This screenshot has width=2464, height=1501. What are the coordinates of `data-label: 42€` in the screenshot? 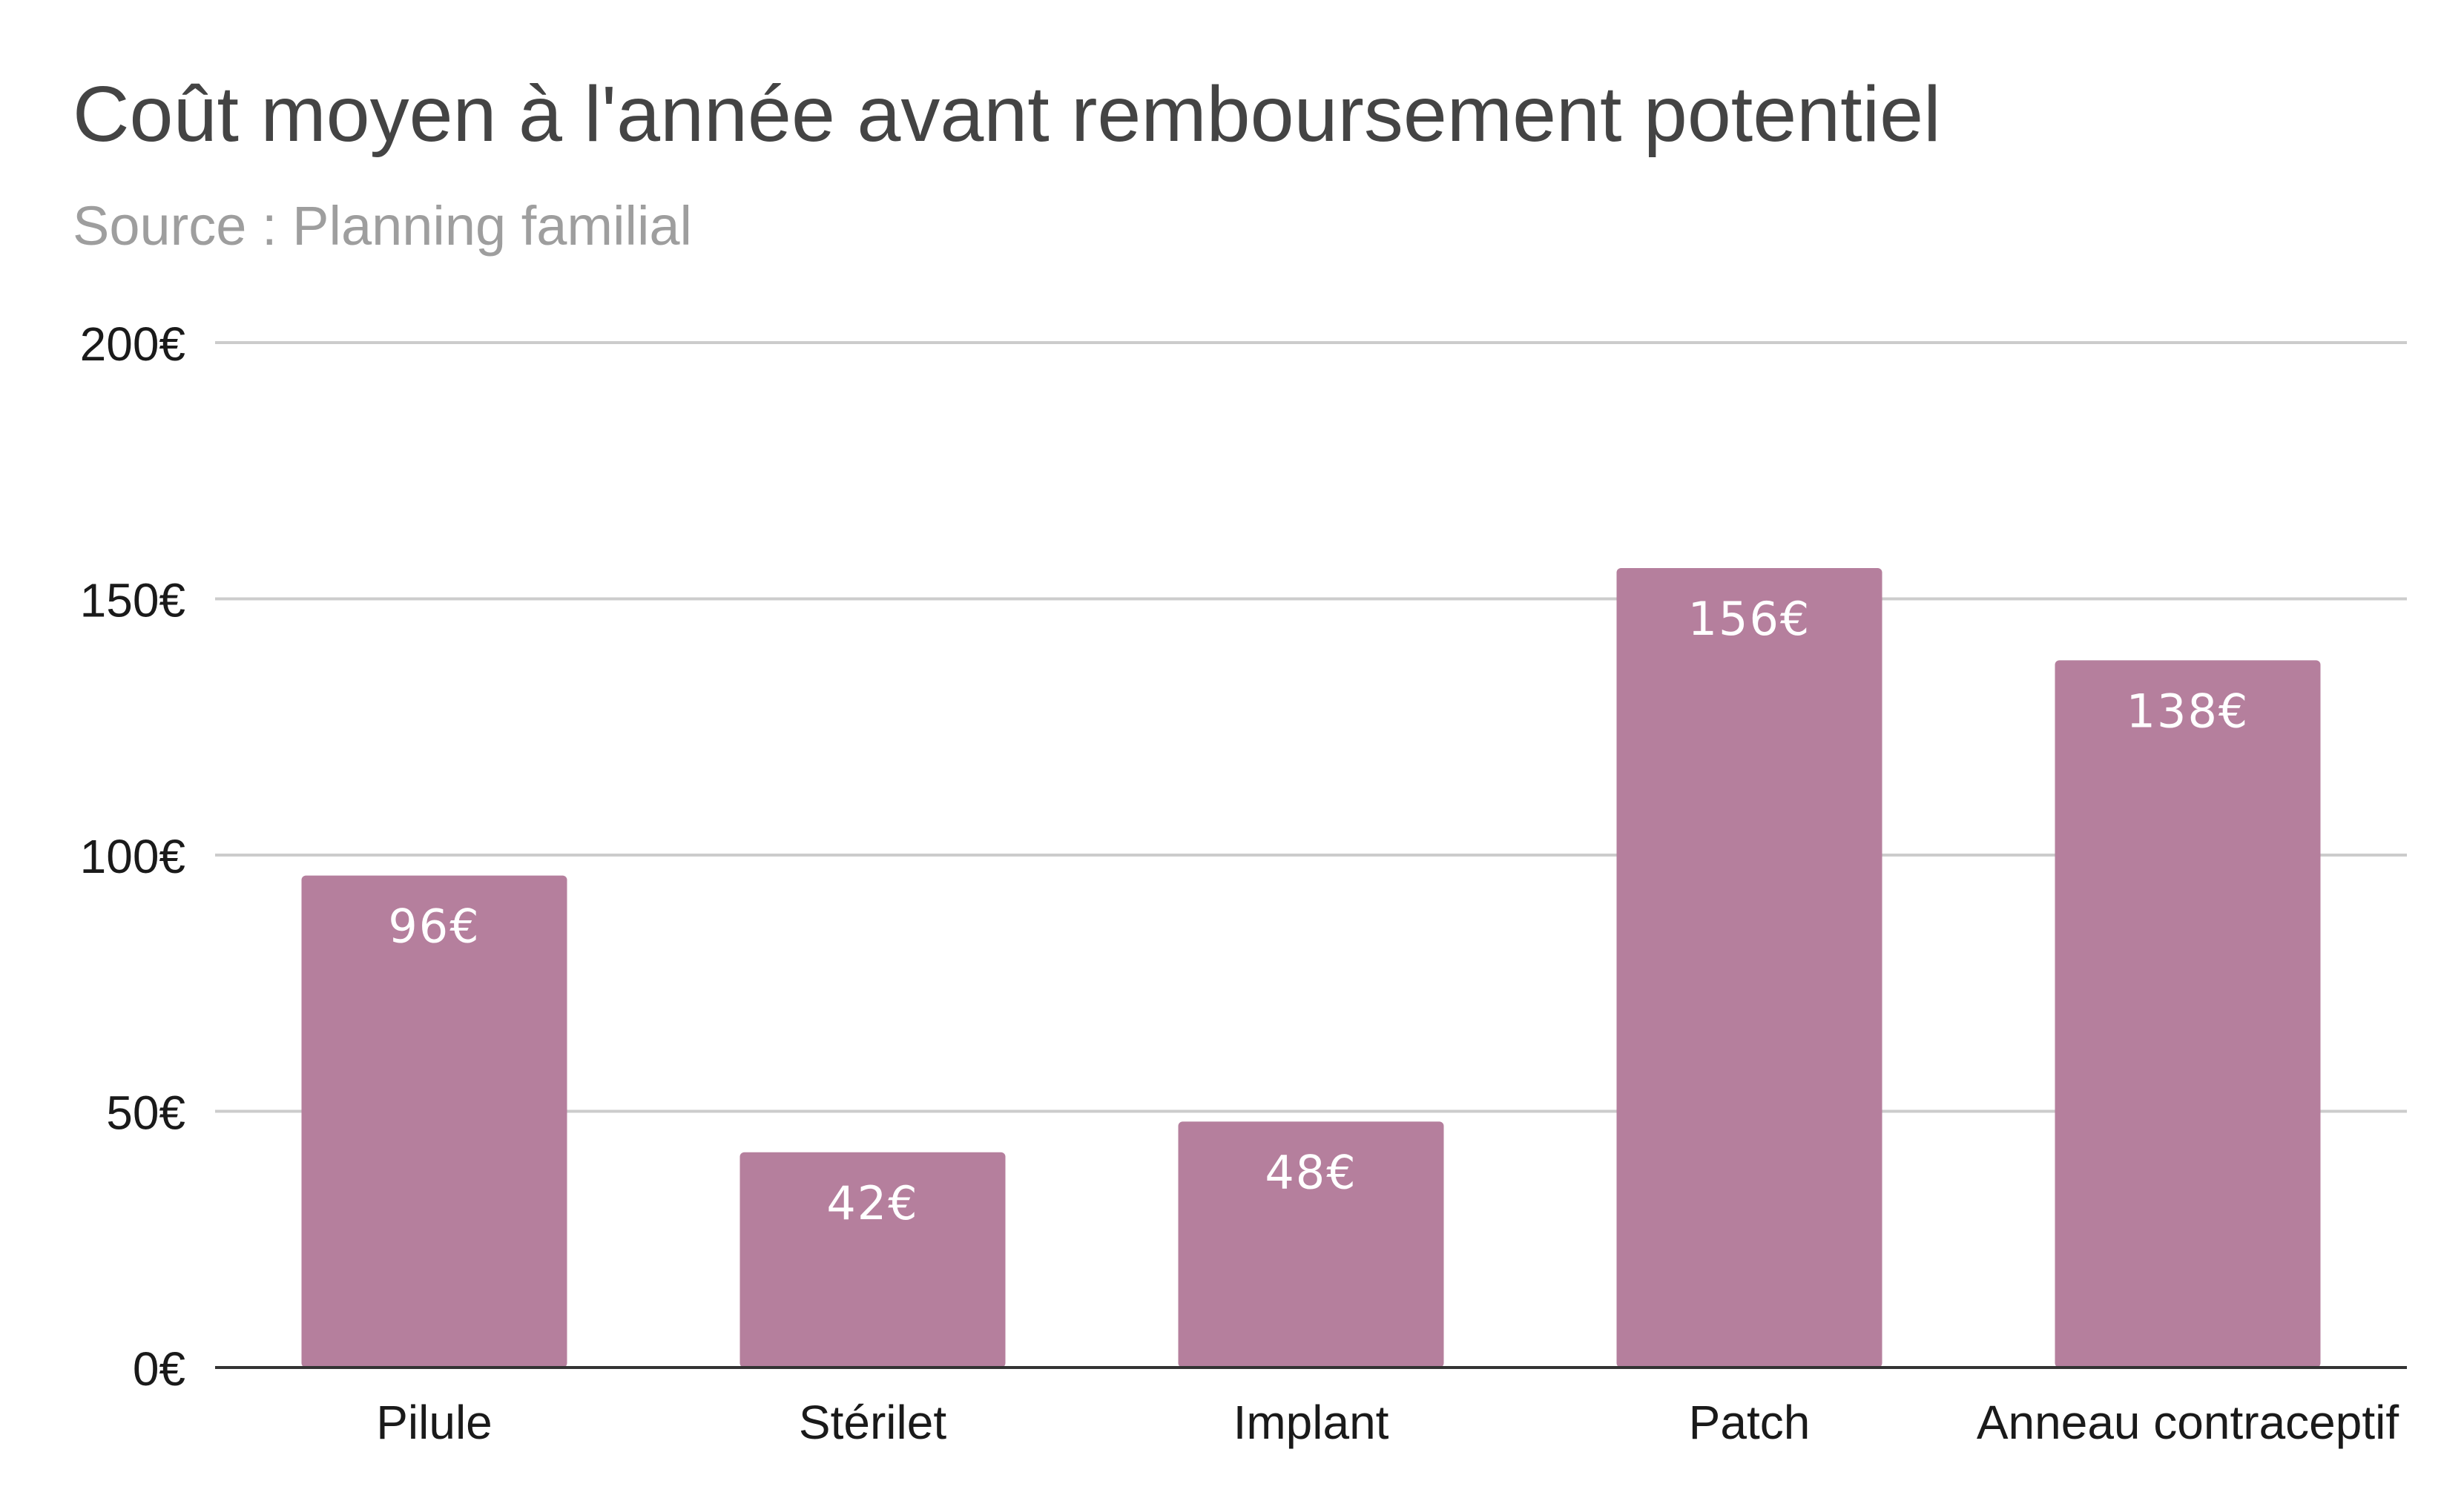 It's located at (872, 1203).